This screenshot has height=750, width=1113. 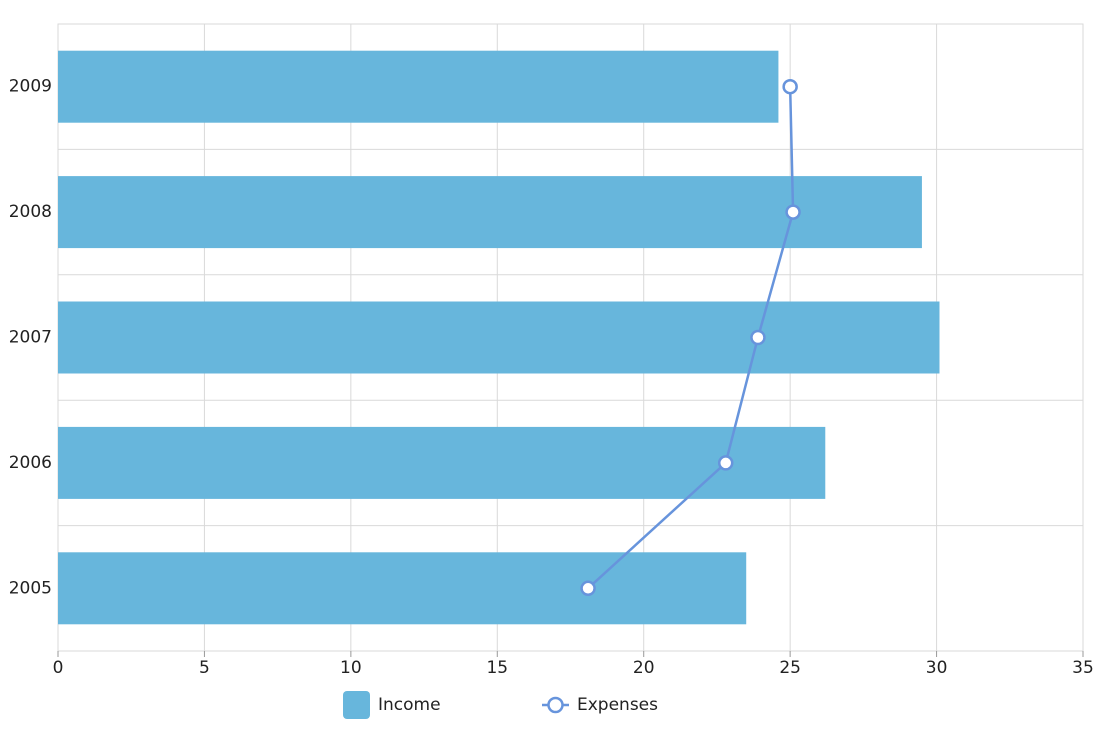 I want to click on legend-item: Expenses, so click(x=600, y=705).